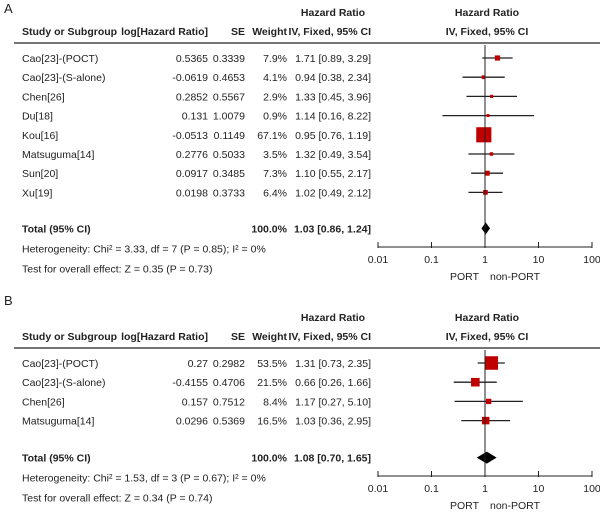  Describe the element at coordinates (229, 59) in the screenshot. I see `se-value: 0.3339` at that location.